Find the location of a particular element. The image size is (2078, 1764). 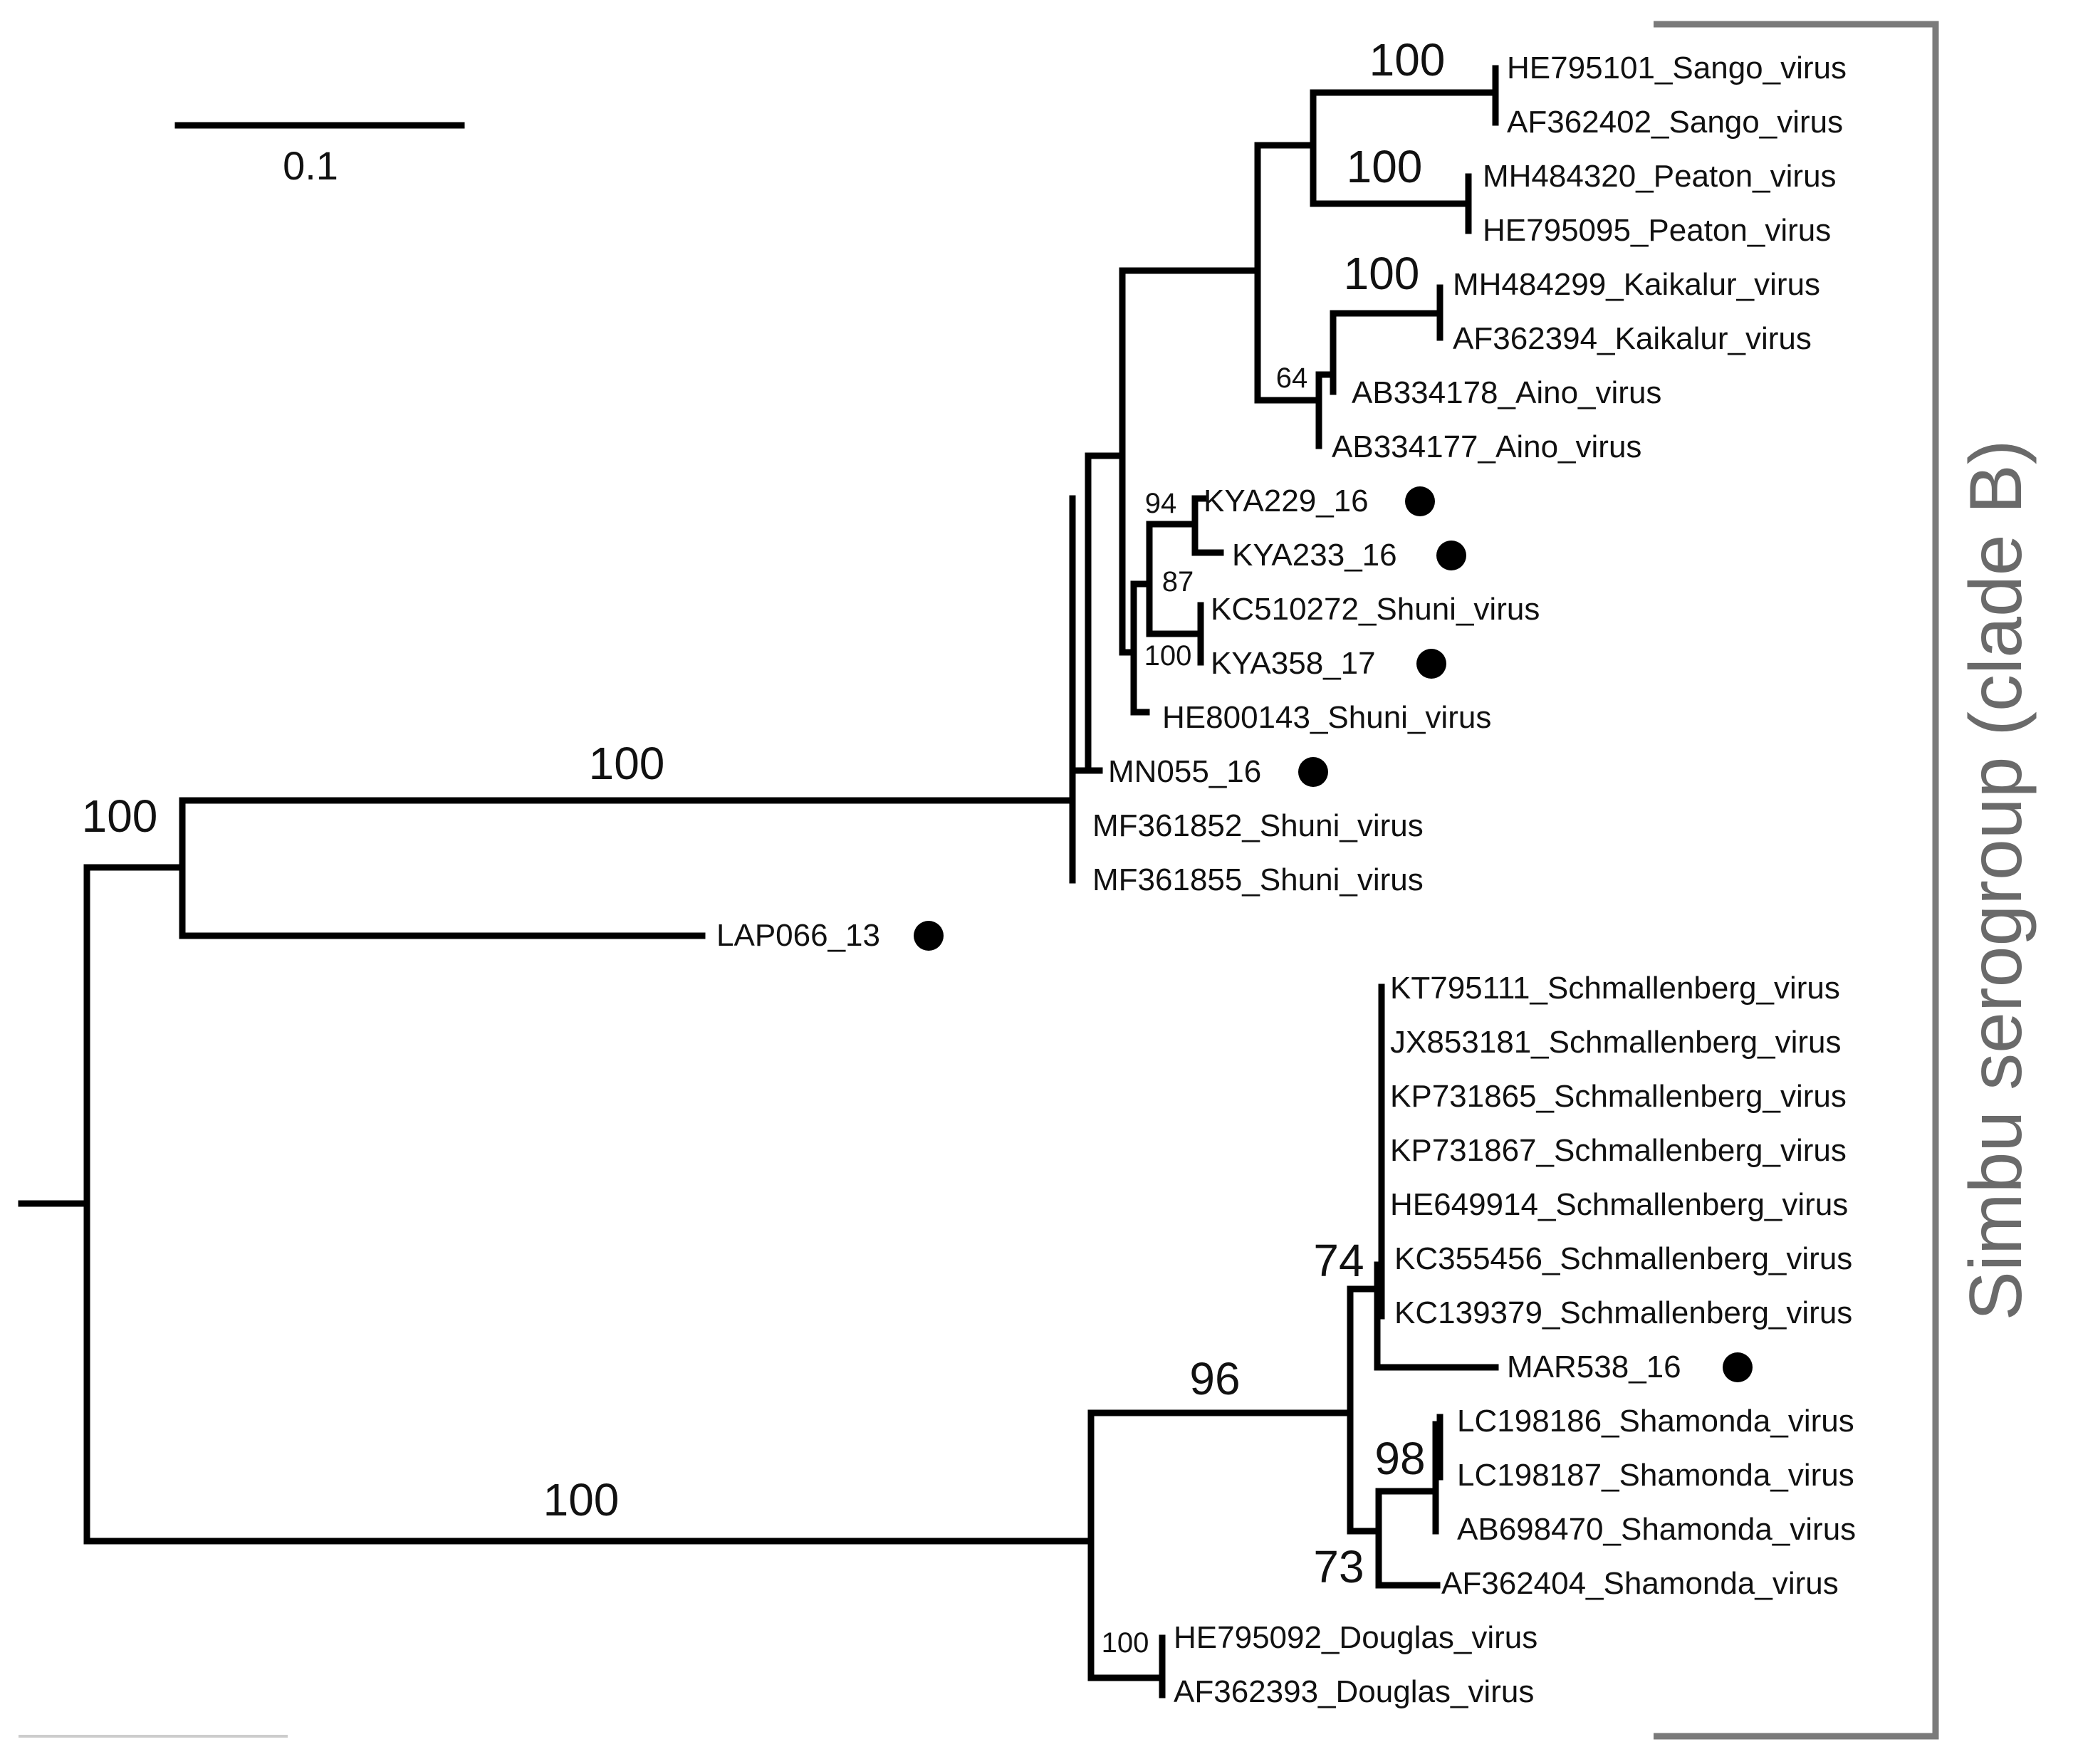

clade-label: Simbu serogroup (clade B) is located at coordinates (1996, 880).